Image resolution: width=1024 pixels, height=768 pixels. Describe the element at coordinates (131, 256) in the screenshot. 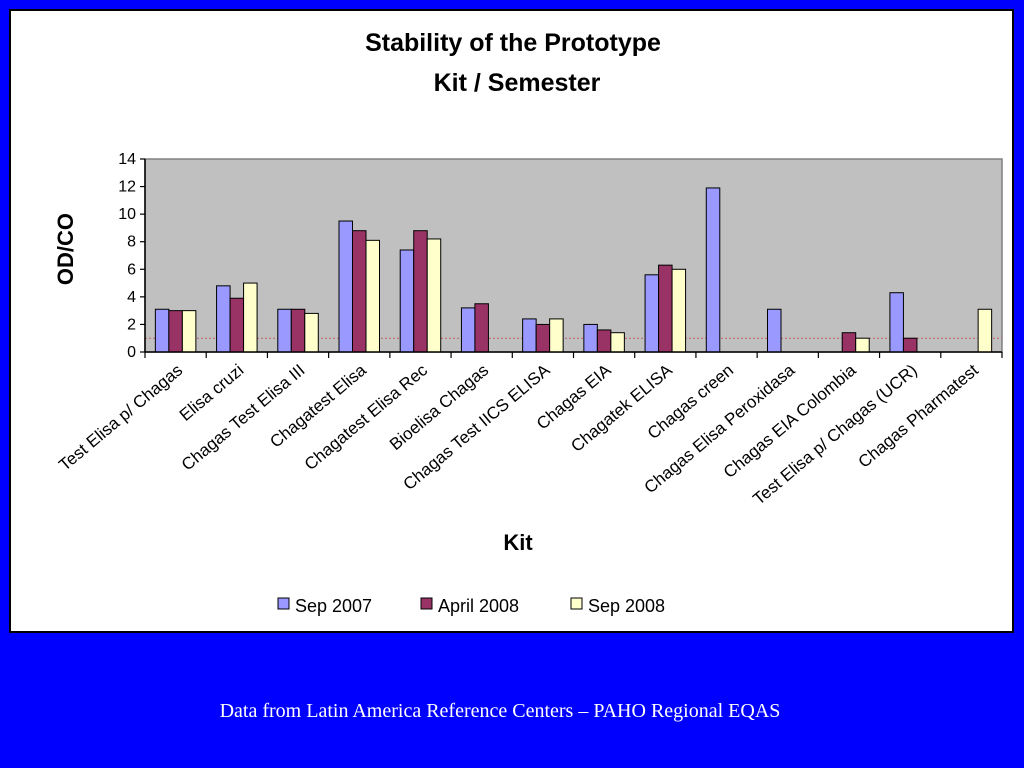

I see `y-axis-ticks: 0 2 4 6 8 10 12 14` at that location.